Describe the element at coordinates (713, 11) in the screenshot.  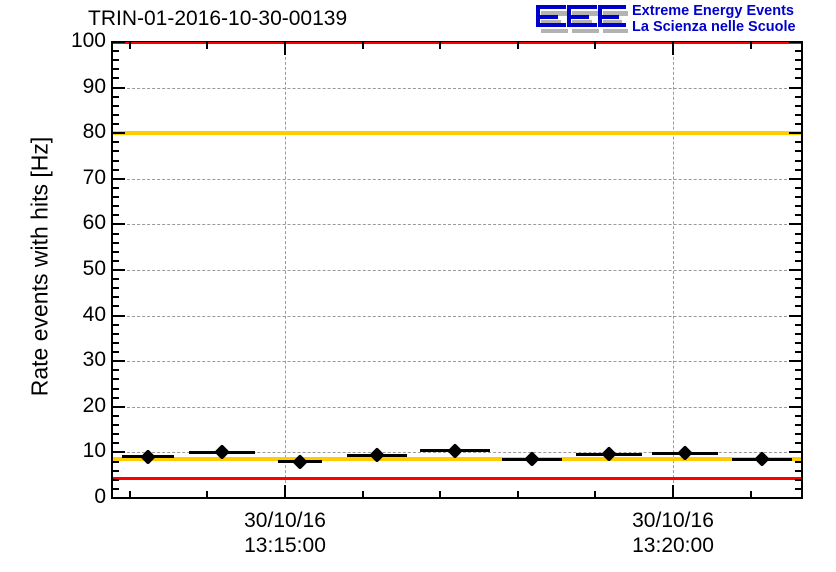
I see `eee-logo-line1: Extreme Energy Events` at that location.